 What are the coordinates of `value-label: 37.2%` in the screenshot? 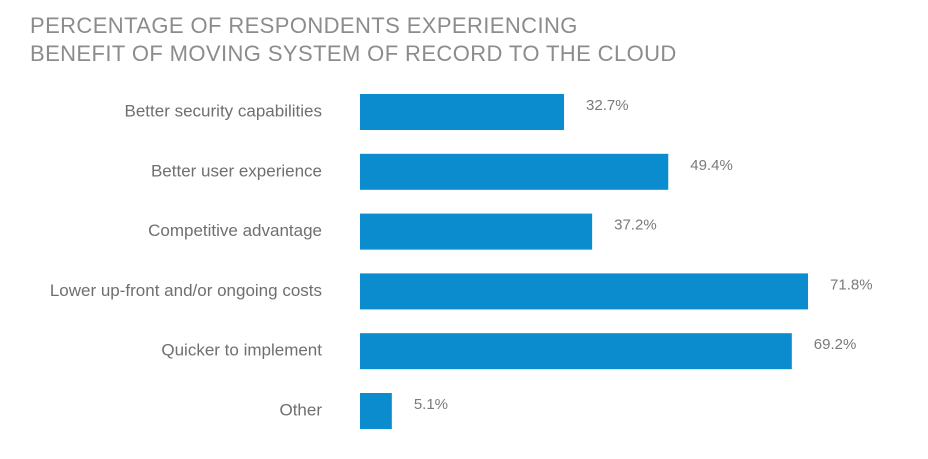 It's located at (635, 225).